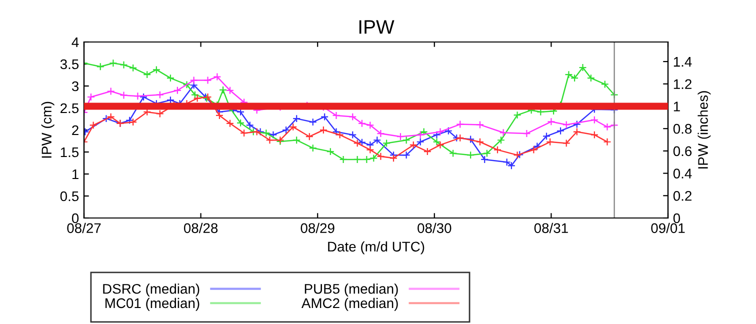 The width and height of the screenshot is (756, 324). I want to click on y2-tick-label: 1.4, so click(683, 62).